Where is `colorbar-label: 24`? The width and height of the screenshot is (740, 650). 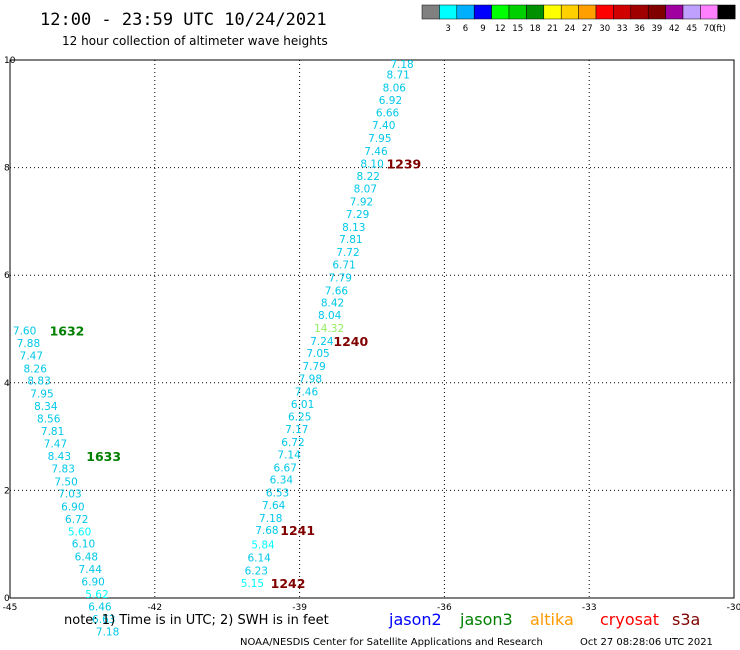
colorbar-label: 24 is located at coordinates (569, 29).